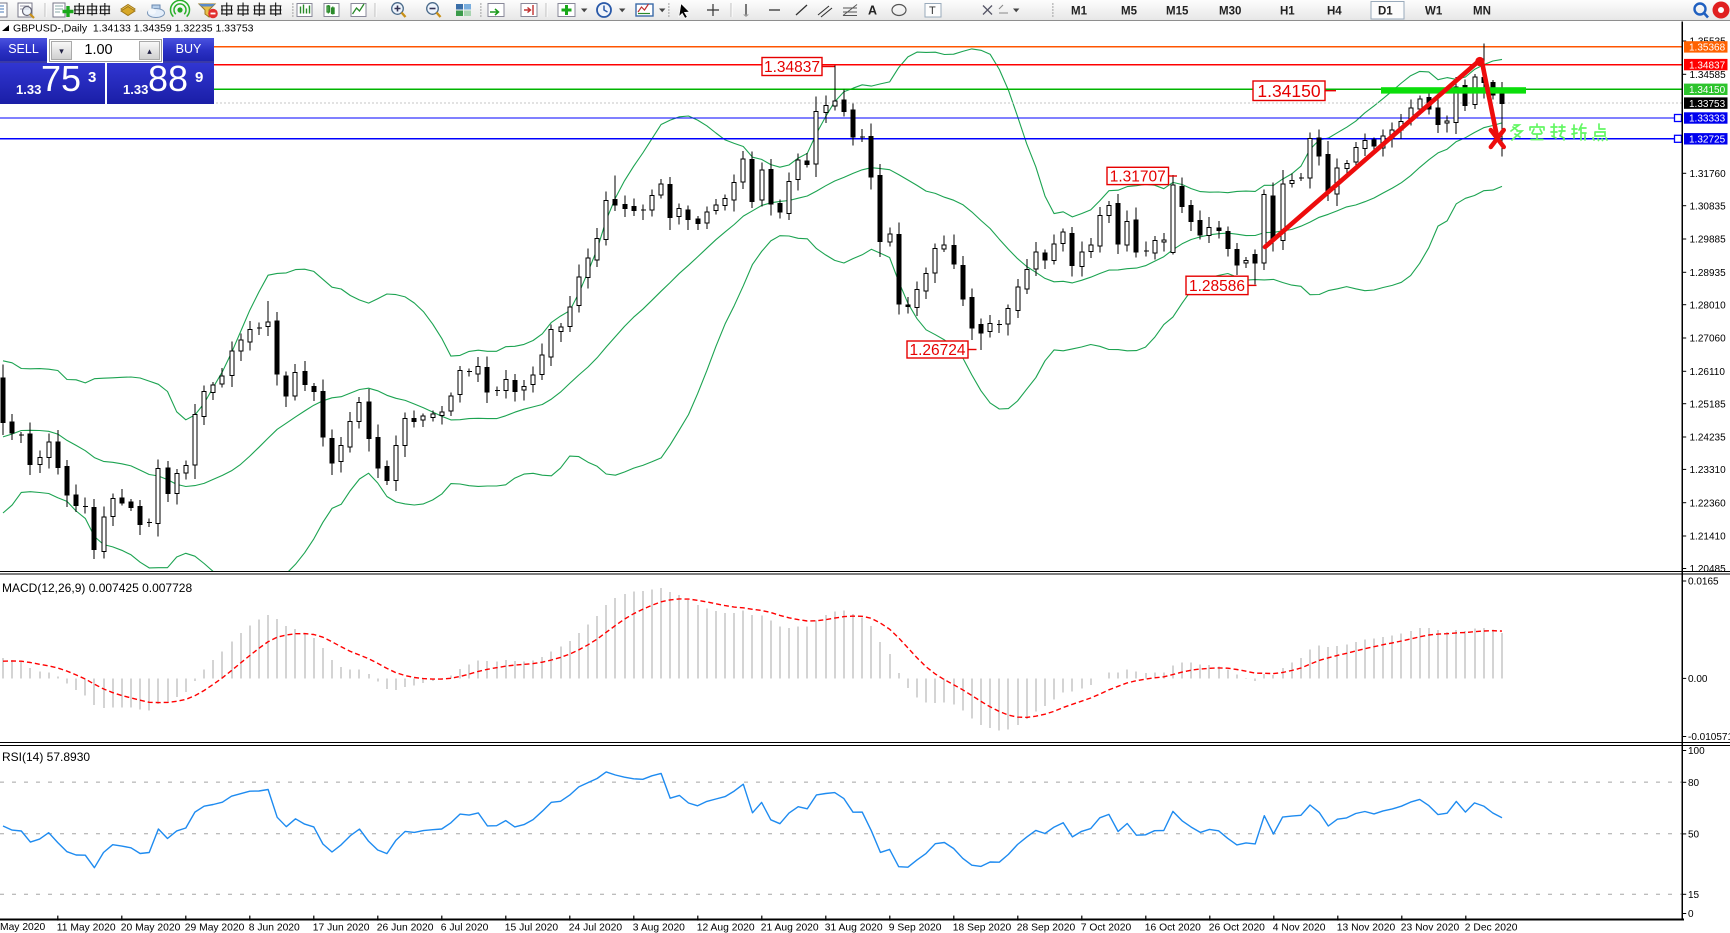 This screenshot has width=1730, height=933. Describe the element at coordinates (1129, 12) in the screenshot. I see `svg-text: M5` at that location.